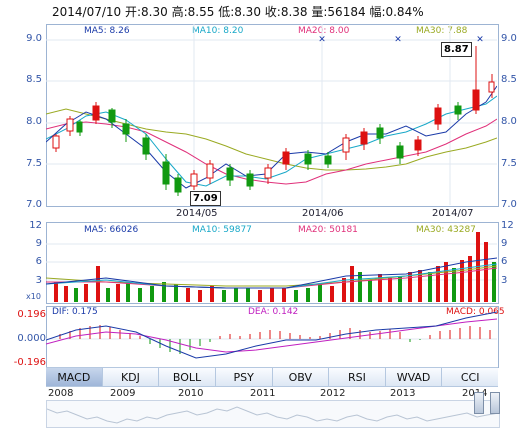  I want to click on price-y-right-0: 9.0, so click(509, 38).